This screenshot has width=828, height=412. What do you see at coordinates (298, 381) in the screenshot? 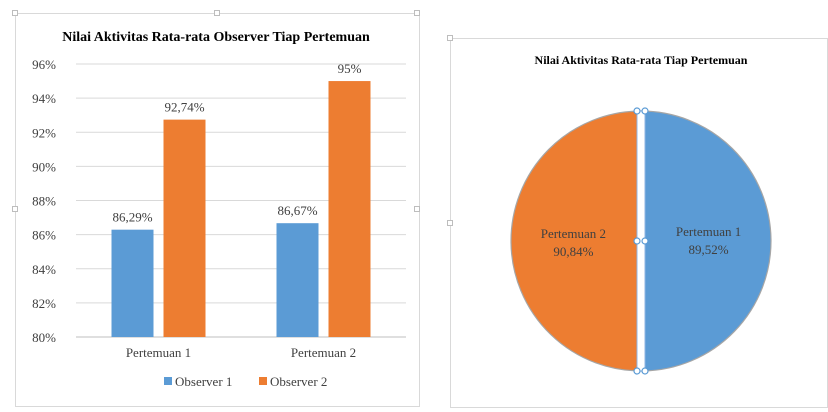
I see `legend-label: Observer 2` at bounding box center [298, 381].